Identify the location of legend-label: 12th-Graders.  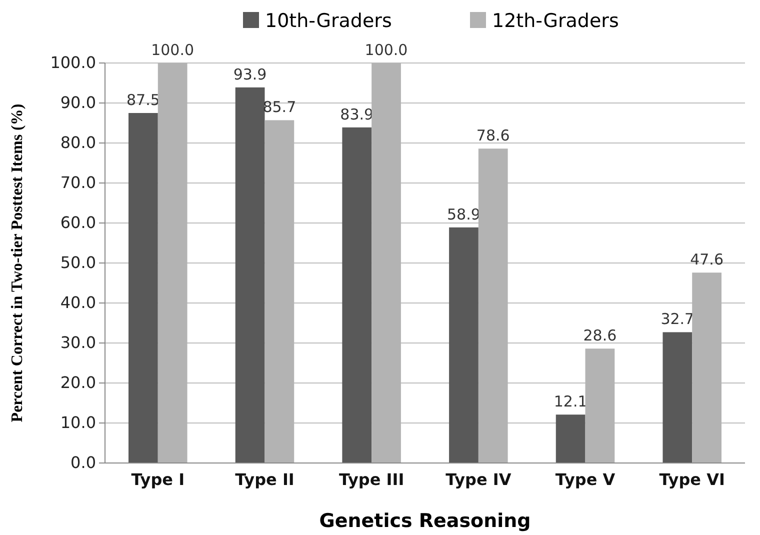
(555, 21).